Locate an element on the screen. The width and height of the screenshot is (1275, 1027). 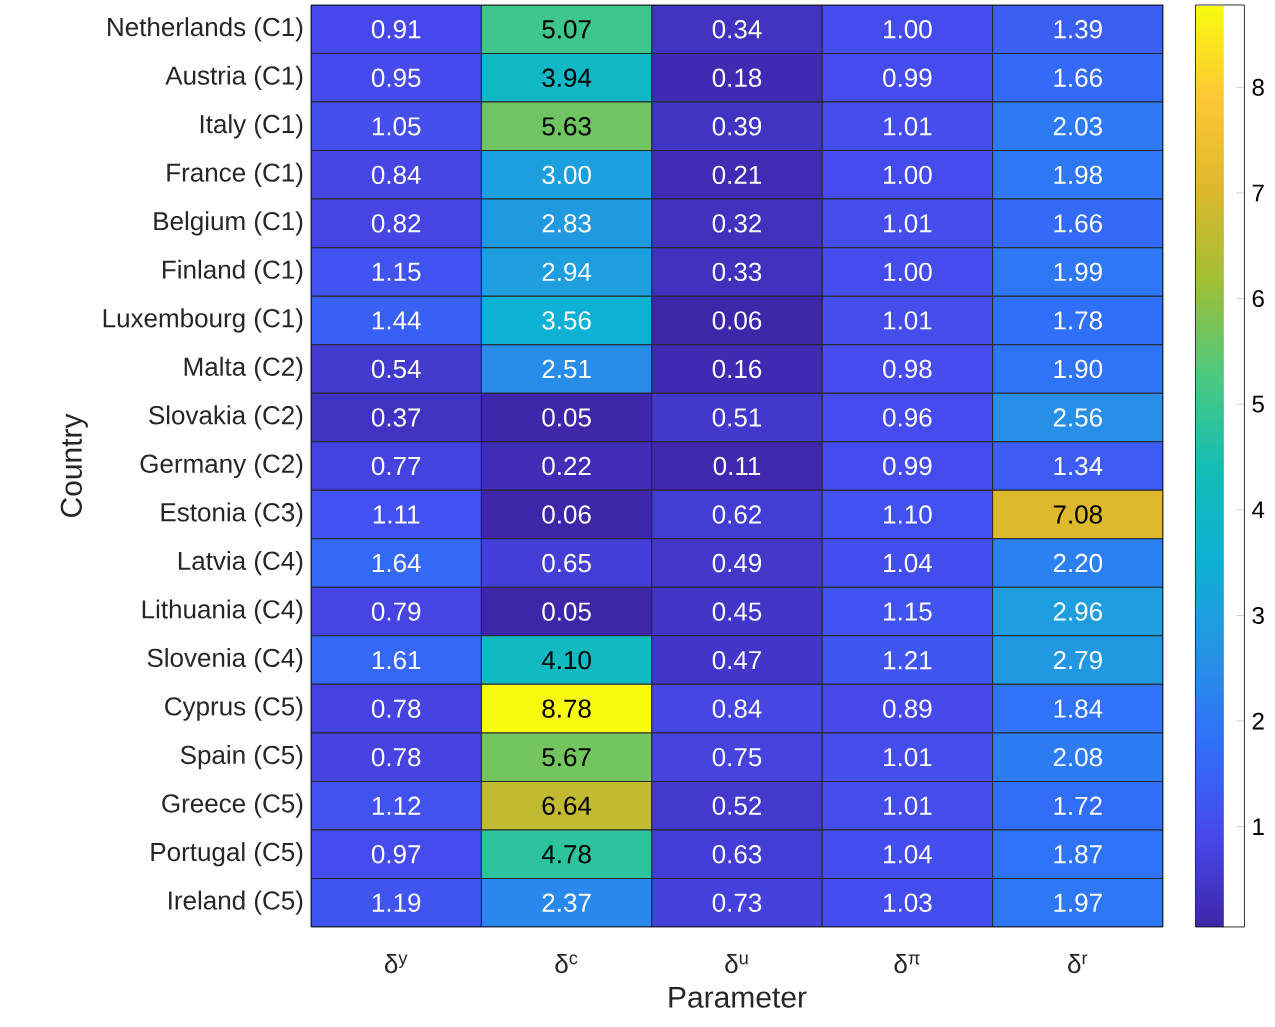
y-tick-label: Latvia (C4) is located at coordinates (240, 563).